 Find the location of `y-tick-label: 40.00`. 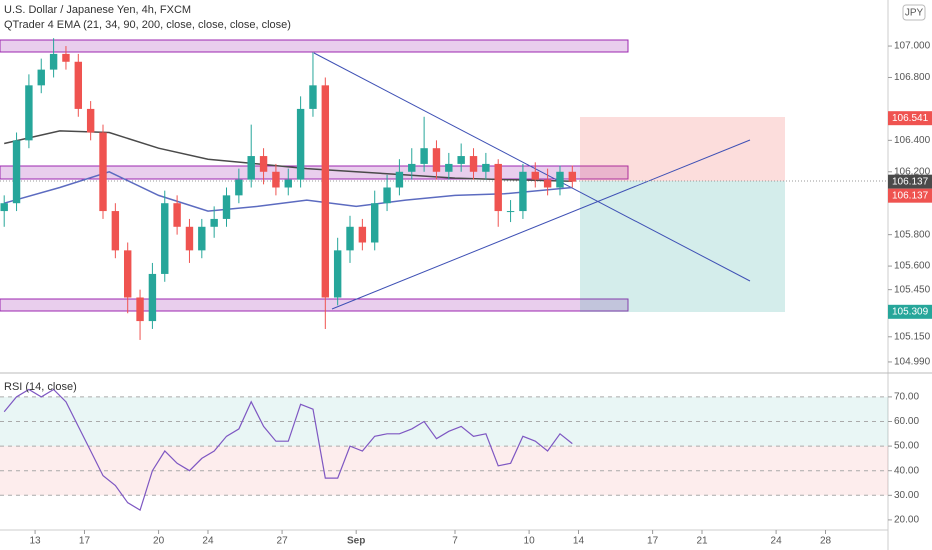

y-tick-label: 40.00 is located at coordinates (906, 470).